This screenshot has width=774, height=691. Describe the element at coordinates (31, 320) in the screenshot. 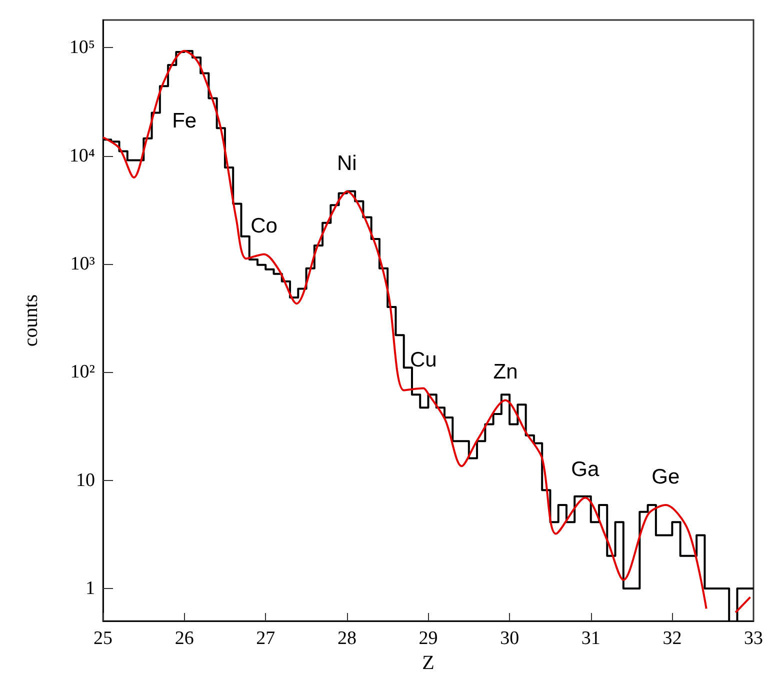

I see `y-axis-title: counts` at that location.